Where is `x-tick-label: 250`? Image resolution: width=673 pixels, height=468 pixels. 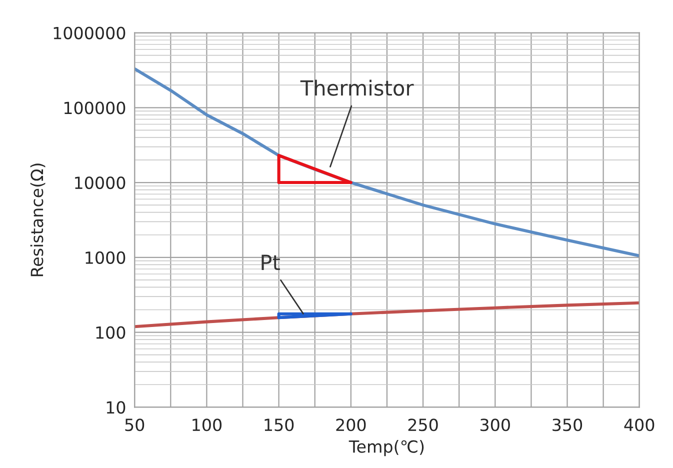
x-tick-label: 250 is located at coordinates (423, 425).